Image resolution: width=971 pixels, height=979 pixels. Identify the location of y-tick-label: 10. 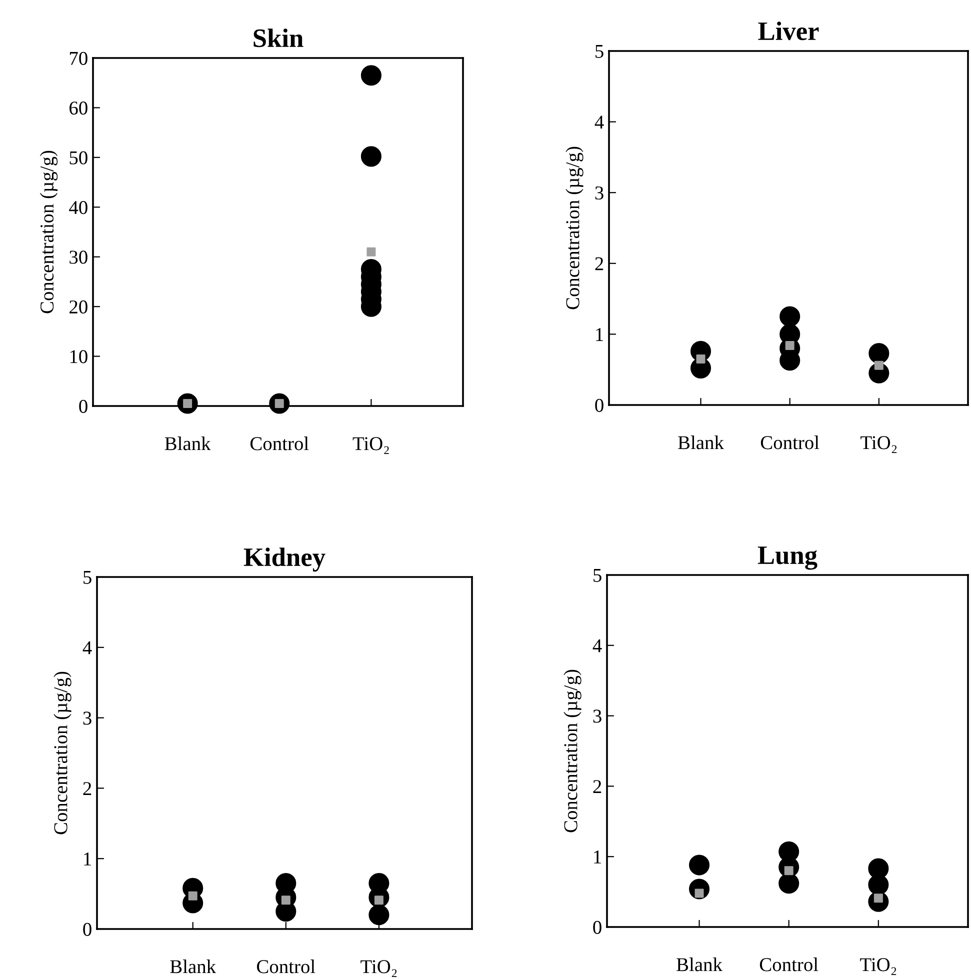
(79, 357).